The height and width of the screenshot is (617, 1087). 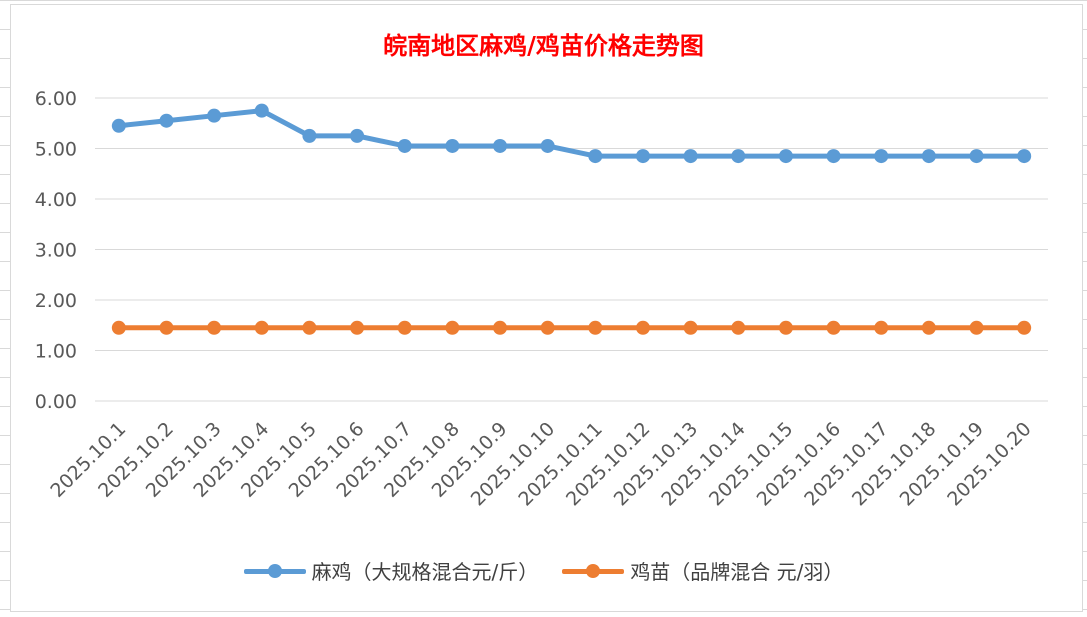 I want to click on y-tick-label: 5.00, so click(x=56, y=150).